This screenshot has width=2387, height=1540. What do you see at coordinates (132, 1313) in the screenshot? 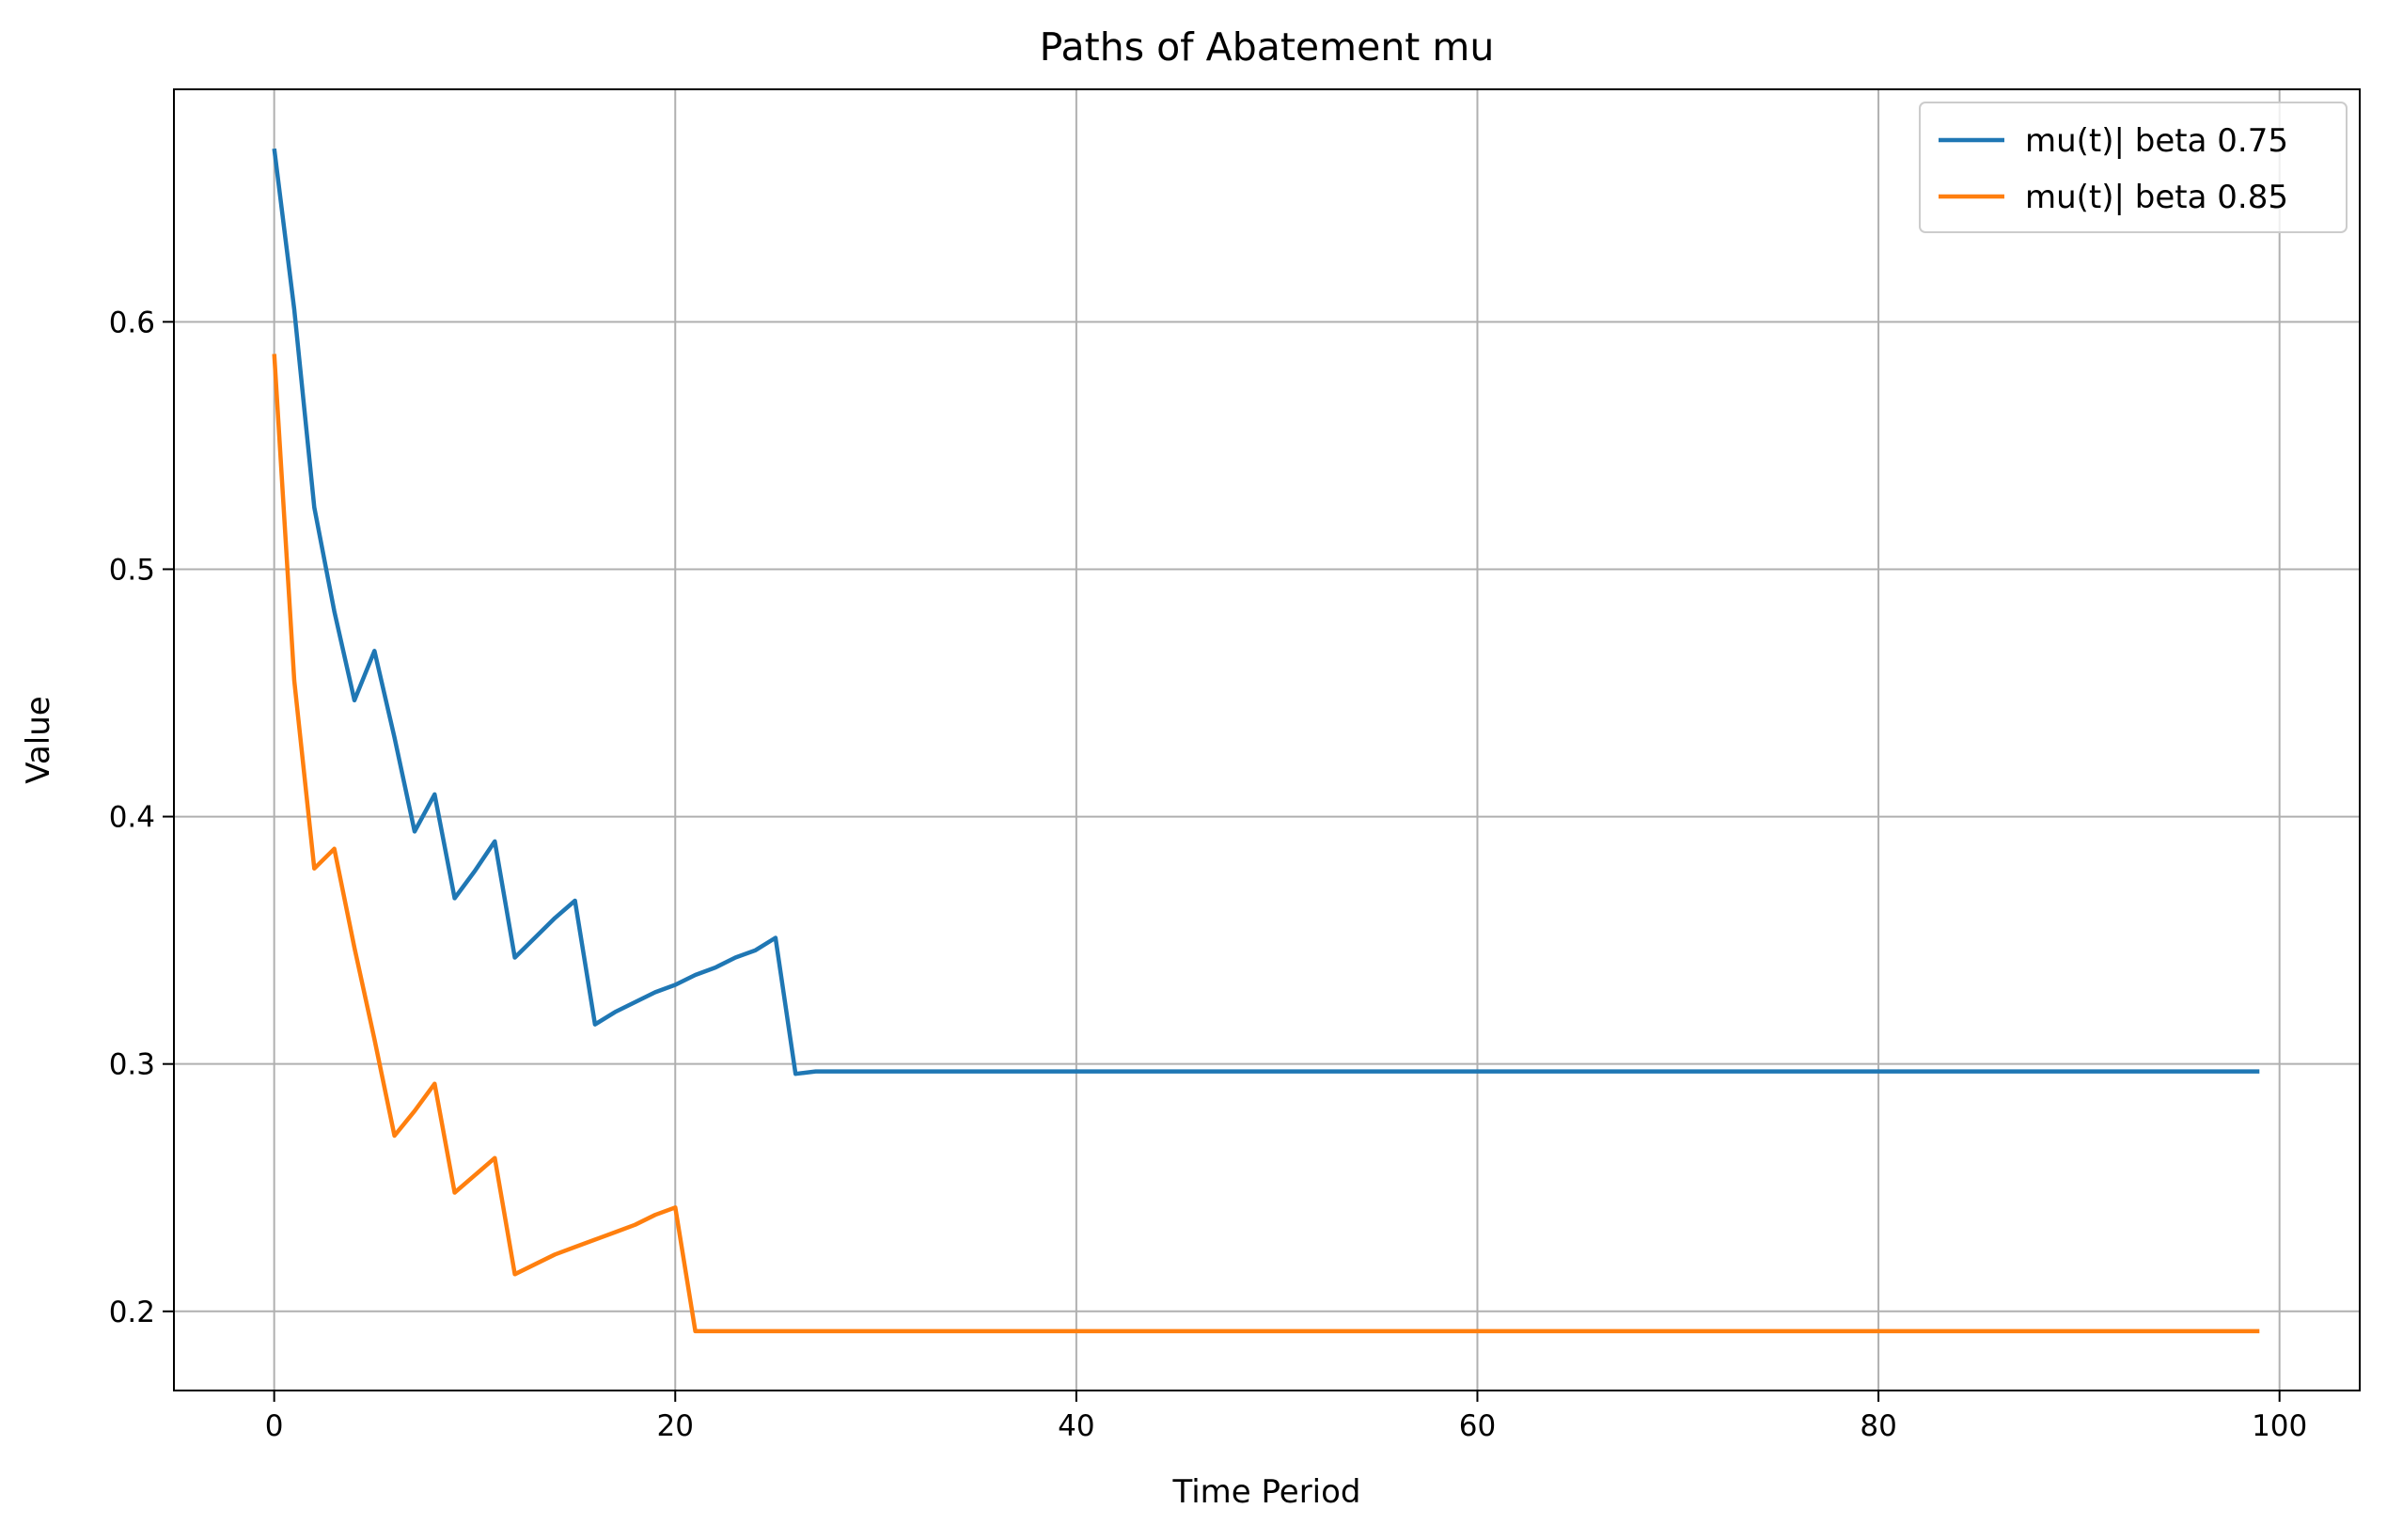
I see `y-tick-label: 0.2` at bounding box center [132, 1313].